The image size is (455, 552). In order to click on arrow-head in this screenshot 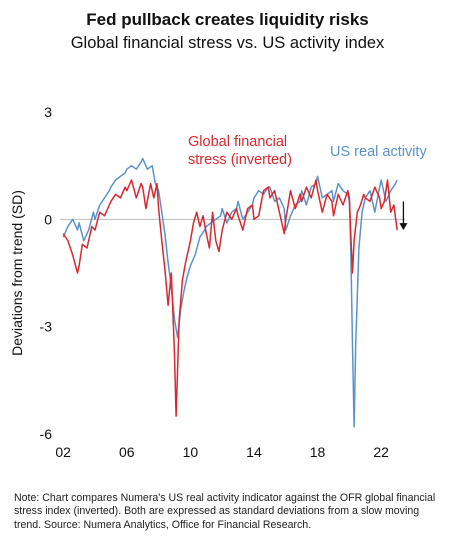, I will do `click(403, 227)`.